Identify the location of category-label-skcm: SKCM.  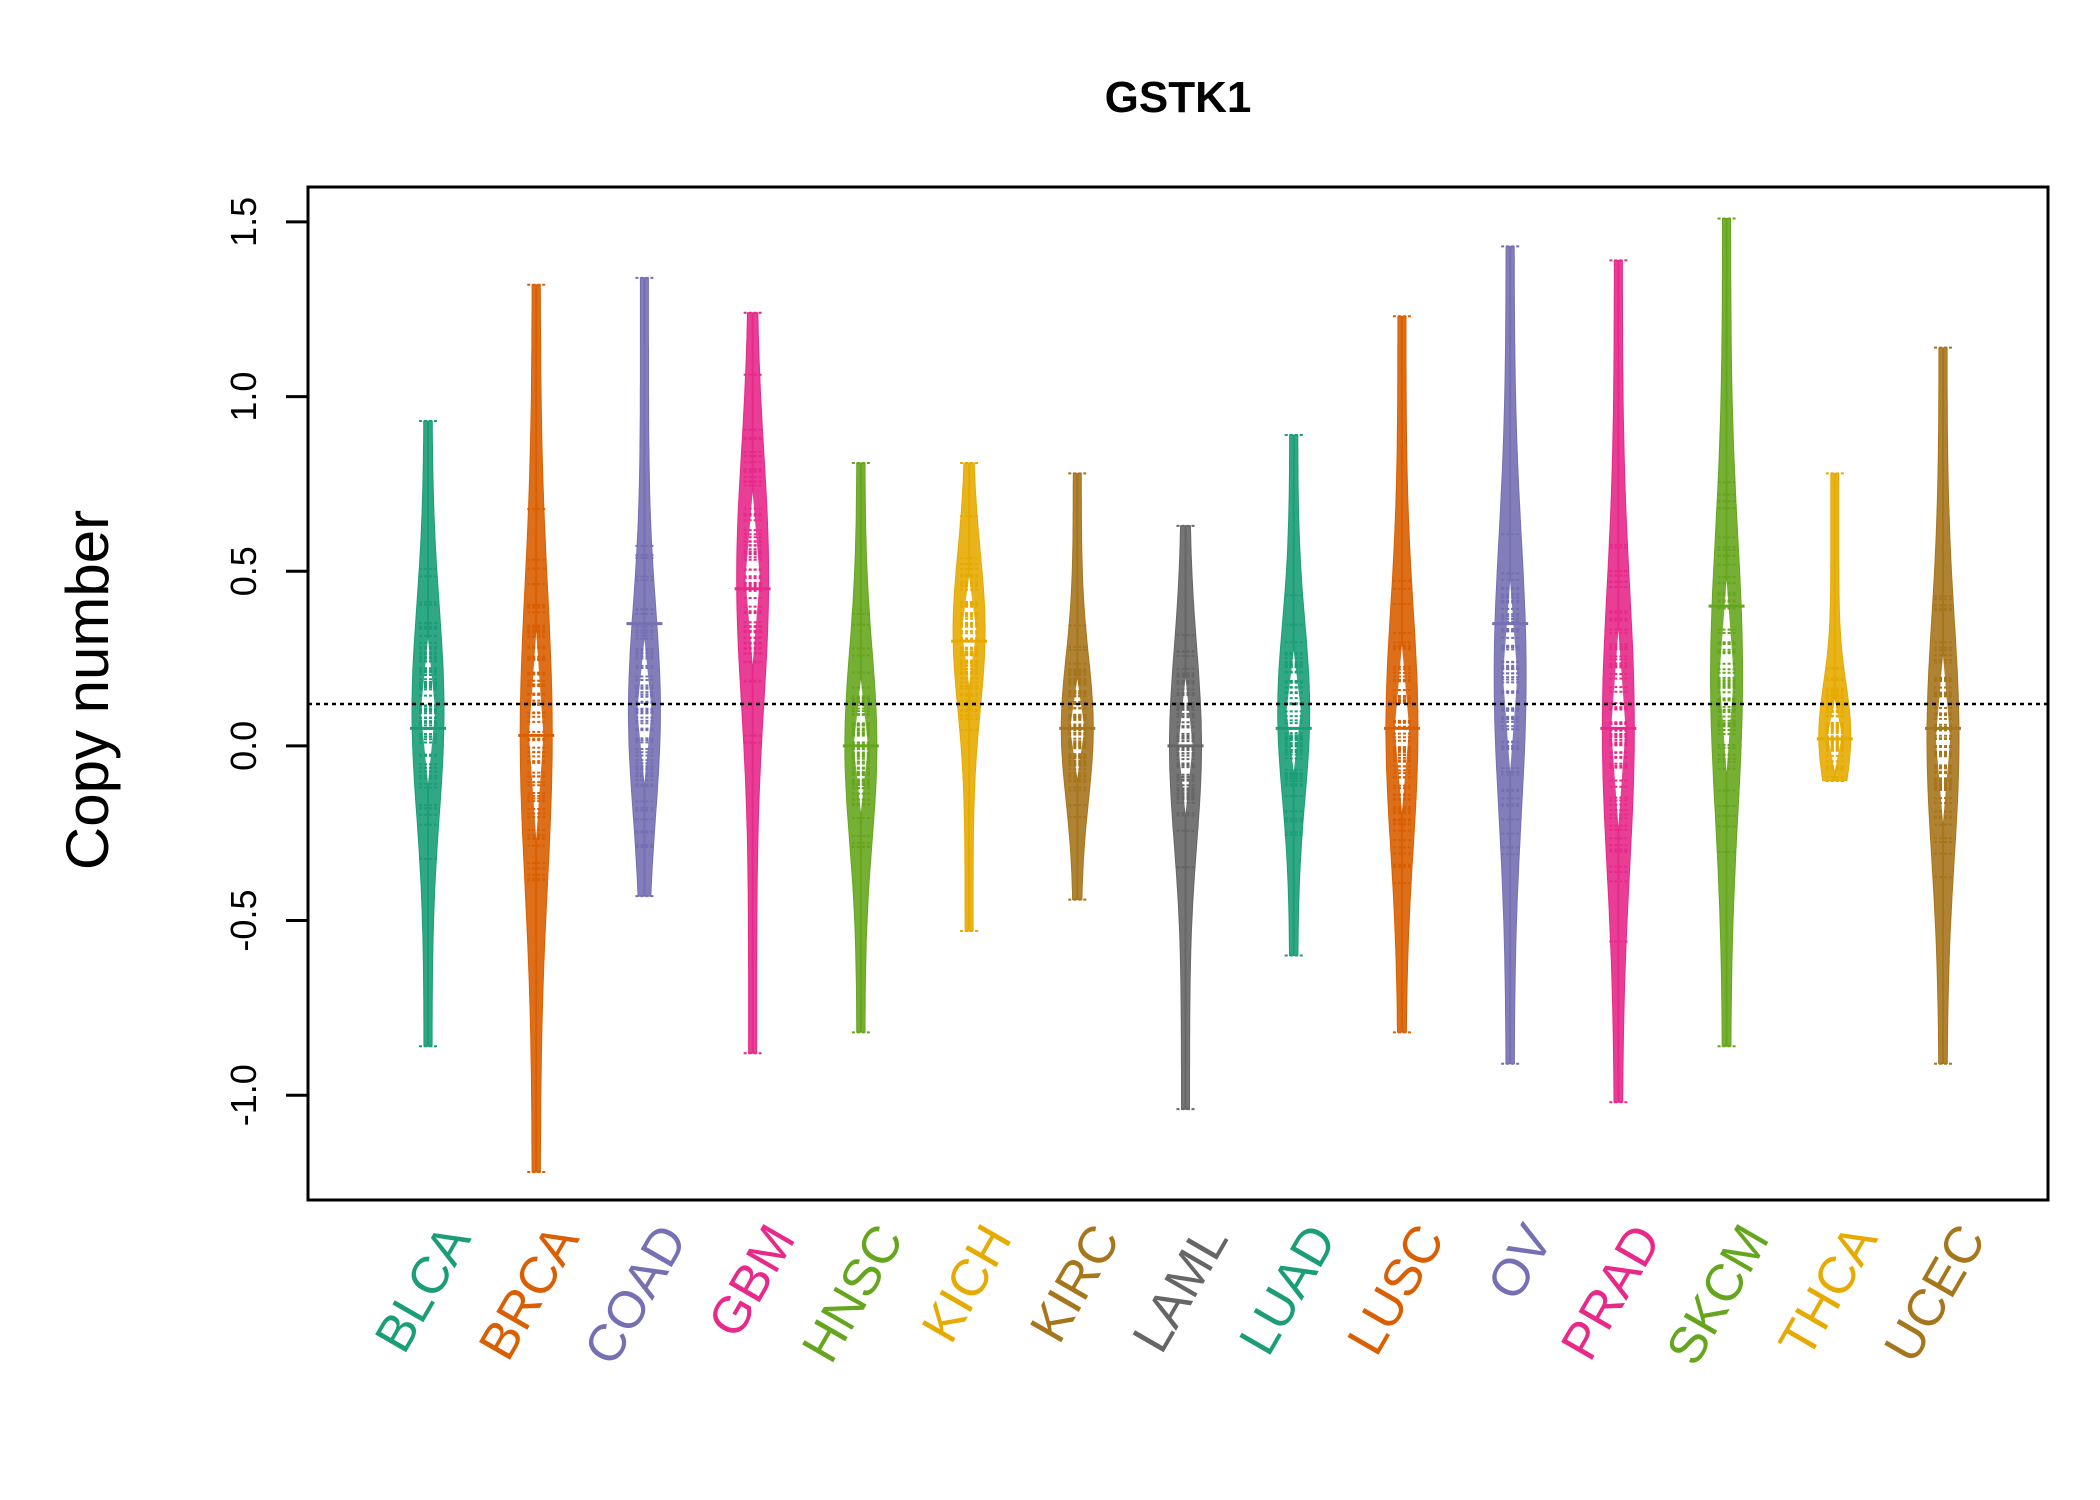
(1717, 1294).